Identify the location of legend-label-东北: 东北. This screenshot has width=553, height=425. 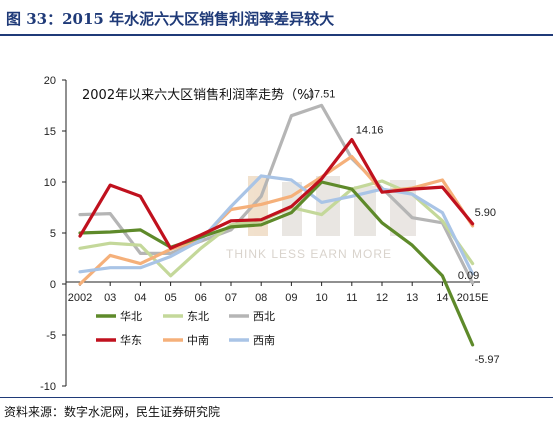
(198, 316).